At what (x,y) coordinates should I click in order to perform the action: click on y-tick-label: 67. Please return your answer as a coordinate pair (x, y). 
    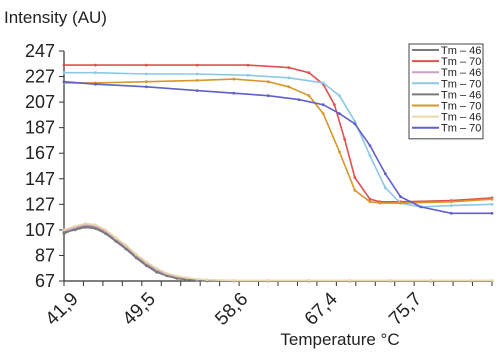
    Looking at the image, I should click on (45, 281).